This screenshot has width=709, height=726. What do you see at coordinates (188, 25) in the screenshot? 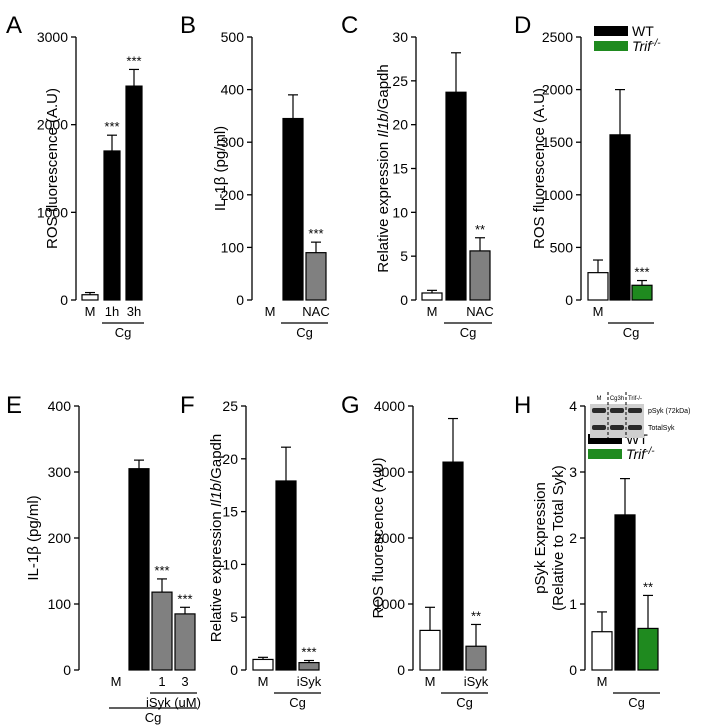
I see `panel-letter: B` at bounding box center [188, 25].